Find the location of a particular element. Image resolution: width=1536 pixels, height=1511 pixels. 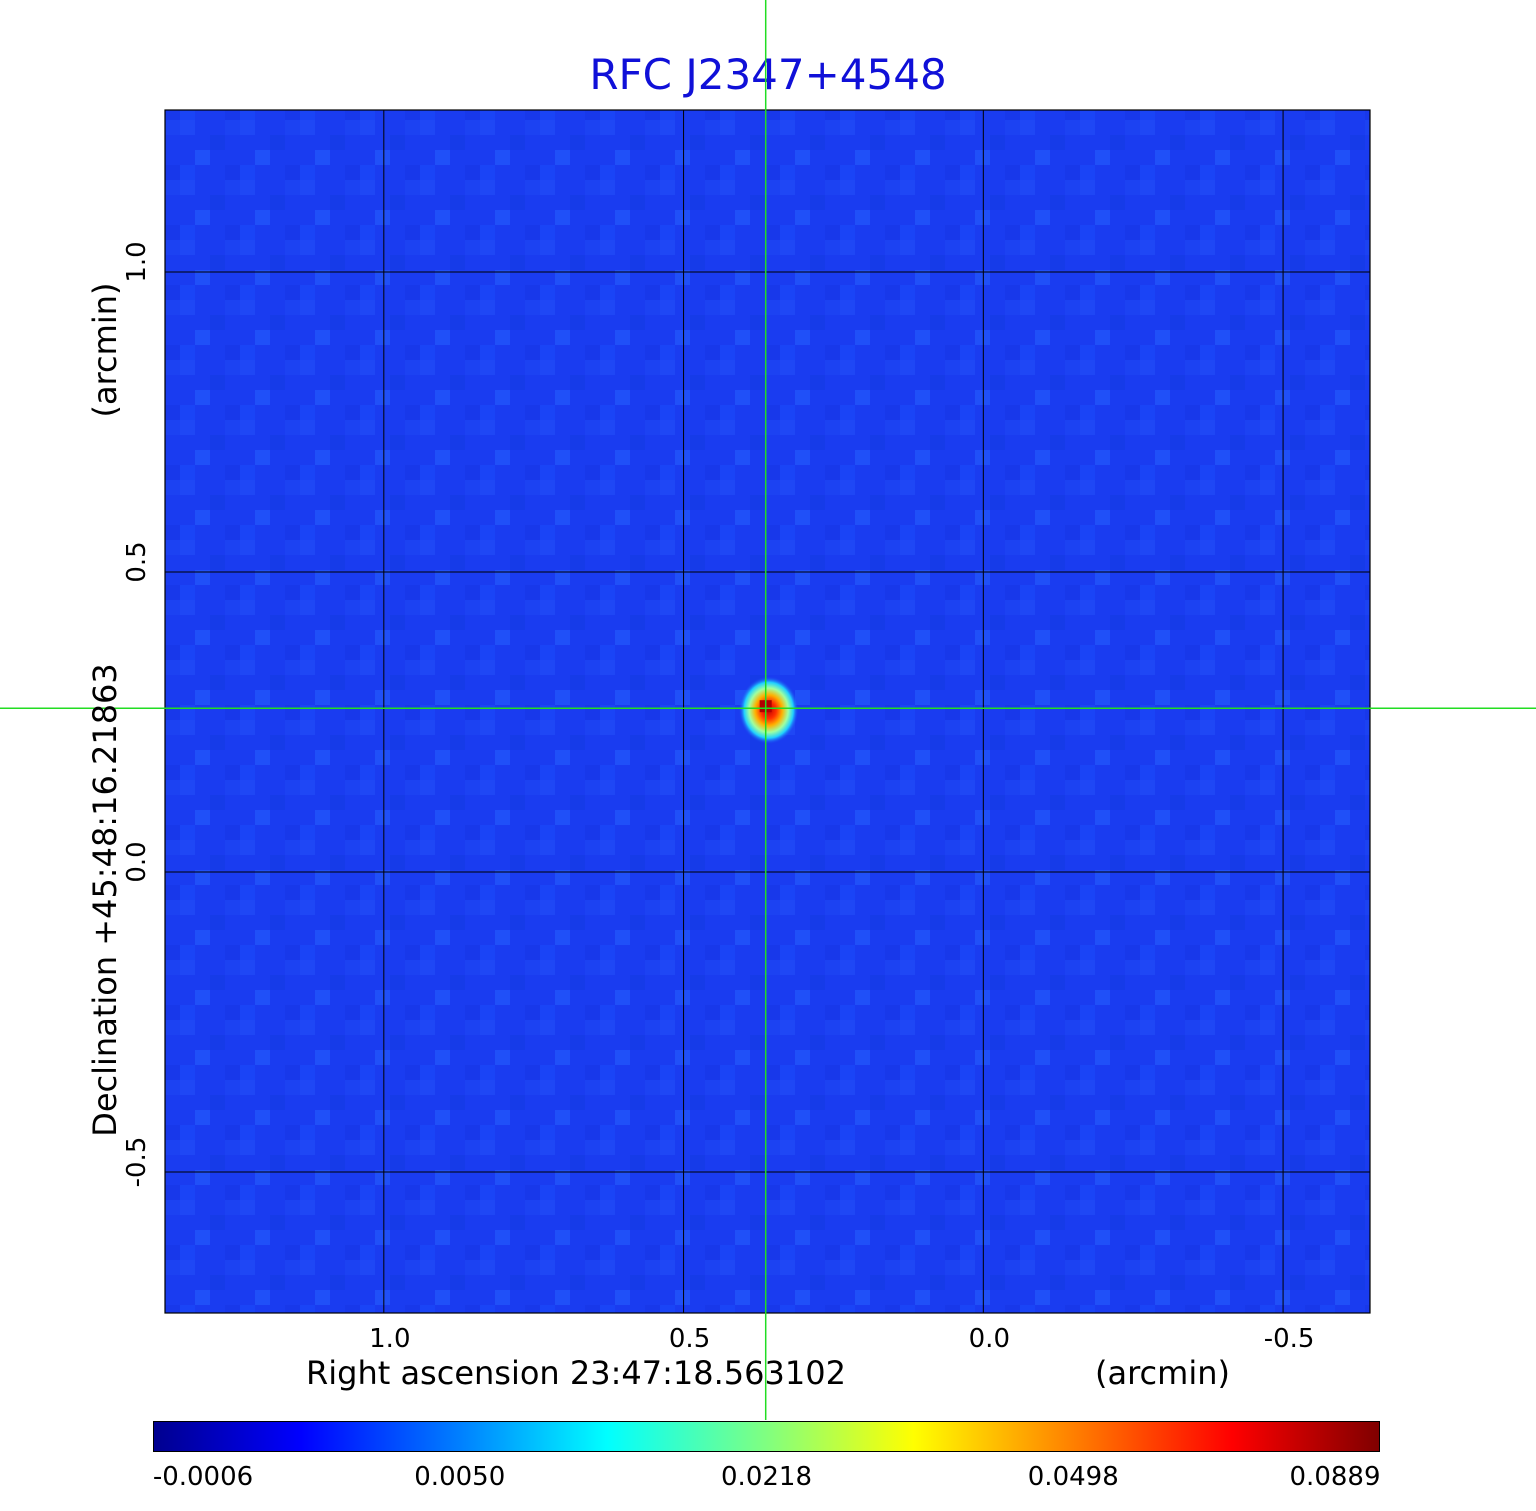

y-tick-label-3: -0.5 is located at coordinates (137, 1162).